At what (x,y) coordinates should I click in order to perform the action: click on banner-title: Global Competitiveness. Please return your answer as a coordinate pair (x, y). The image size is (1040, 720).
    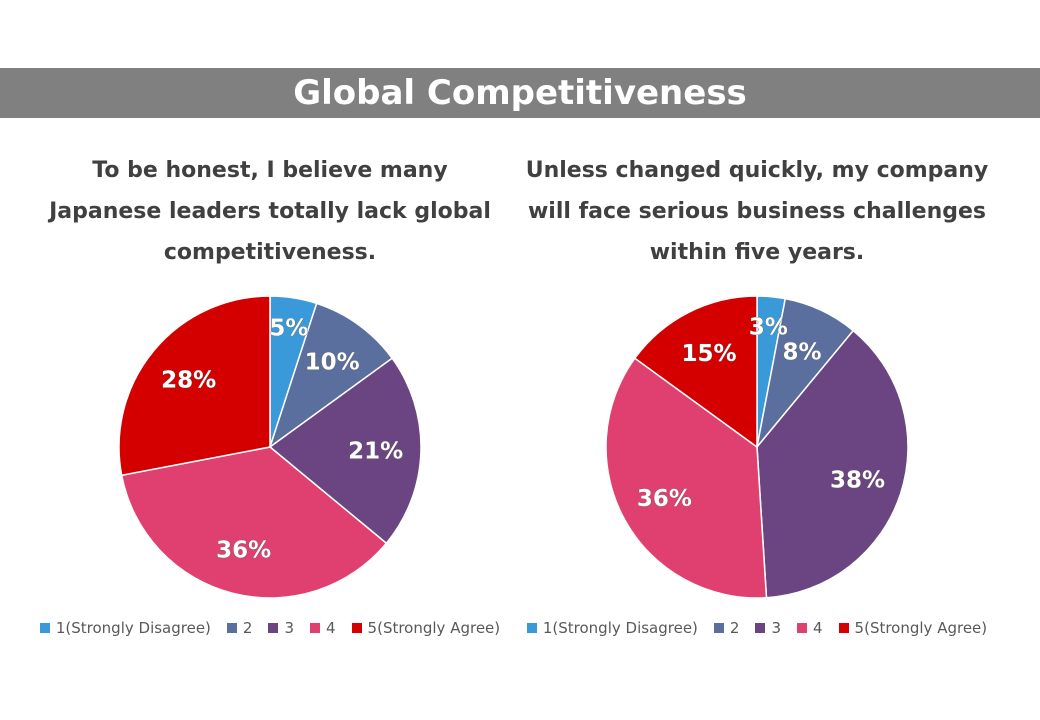
    Looking at the image, I should click on (520, 93).